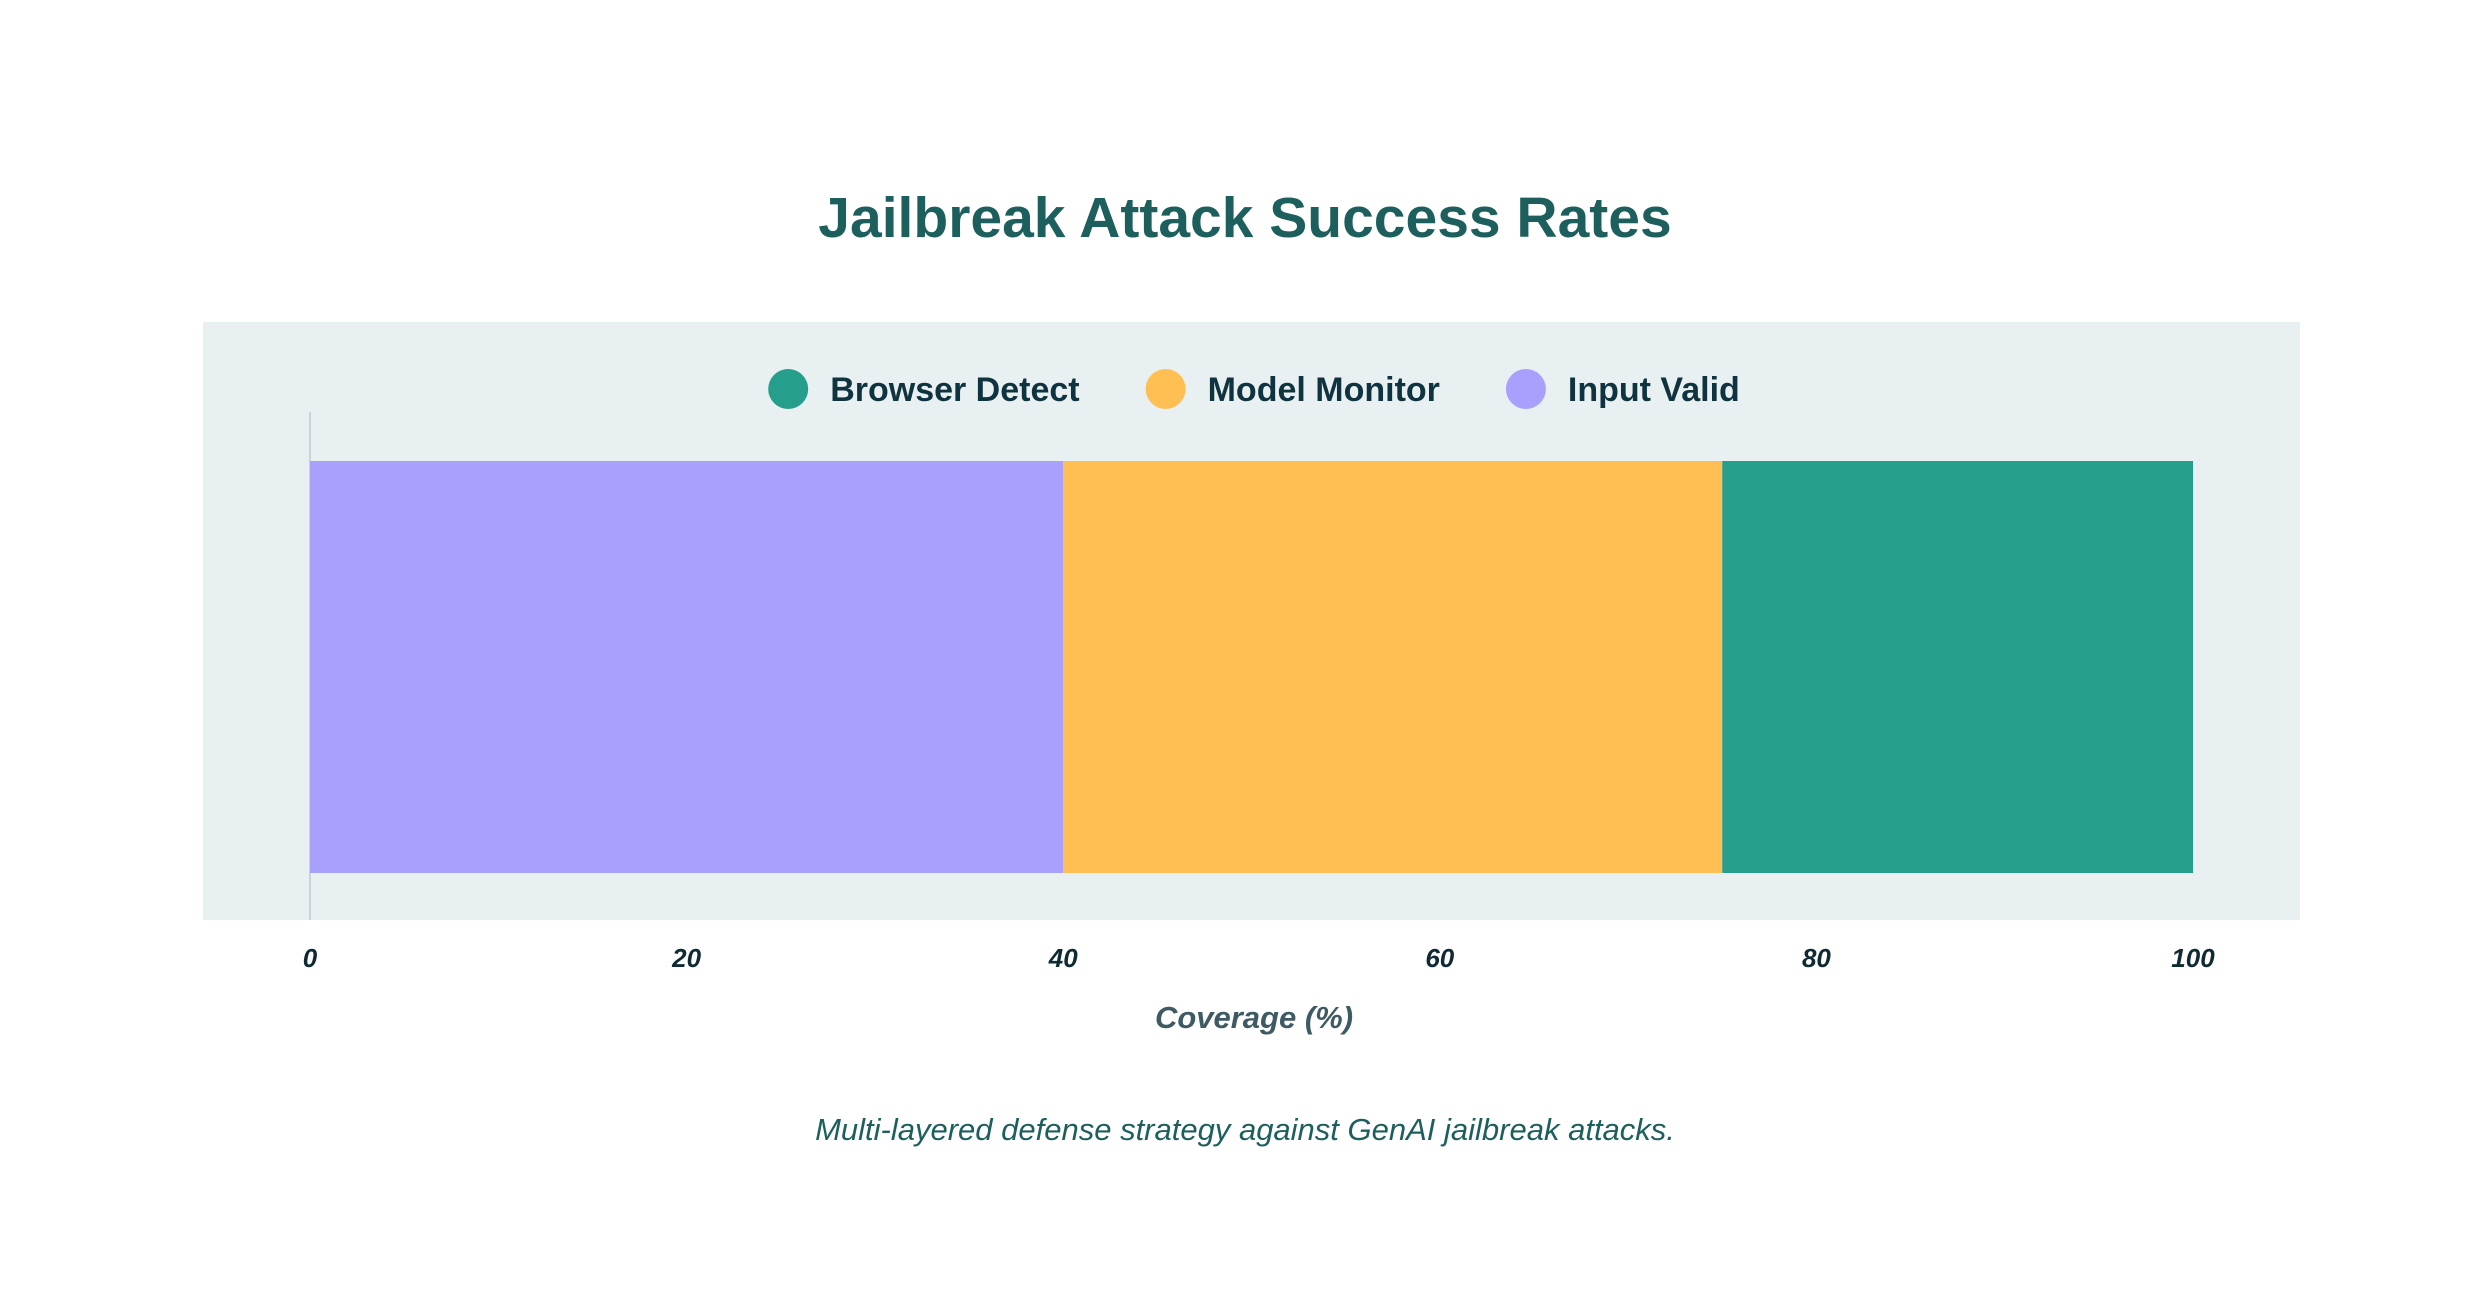 This screenshot has width=2490, height=1302. I want to click on x-tick-label-20: 20, so click(686, 958).